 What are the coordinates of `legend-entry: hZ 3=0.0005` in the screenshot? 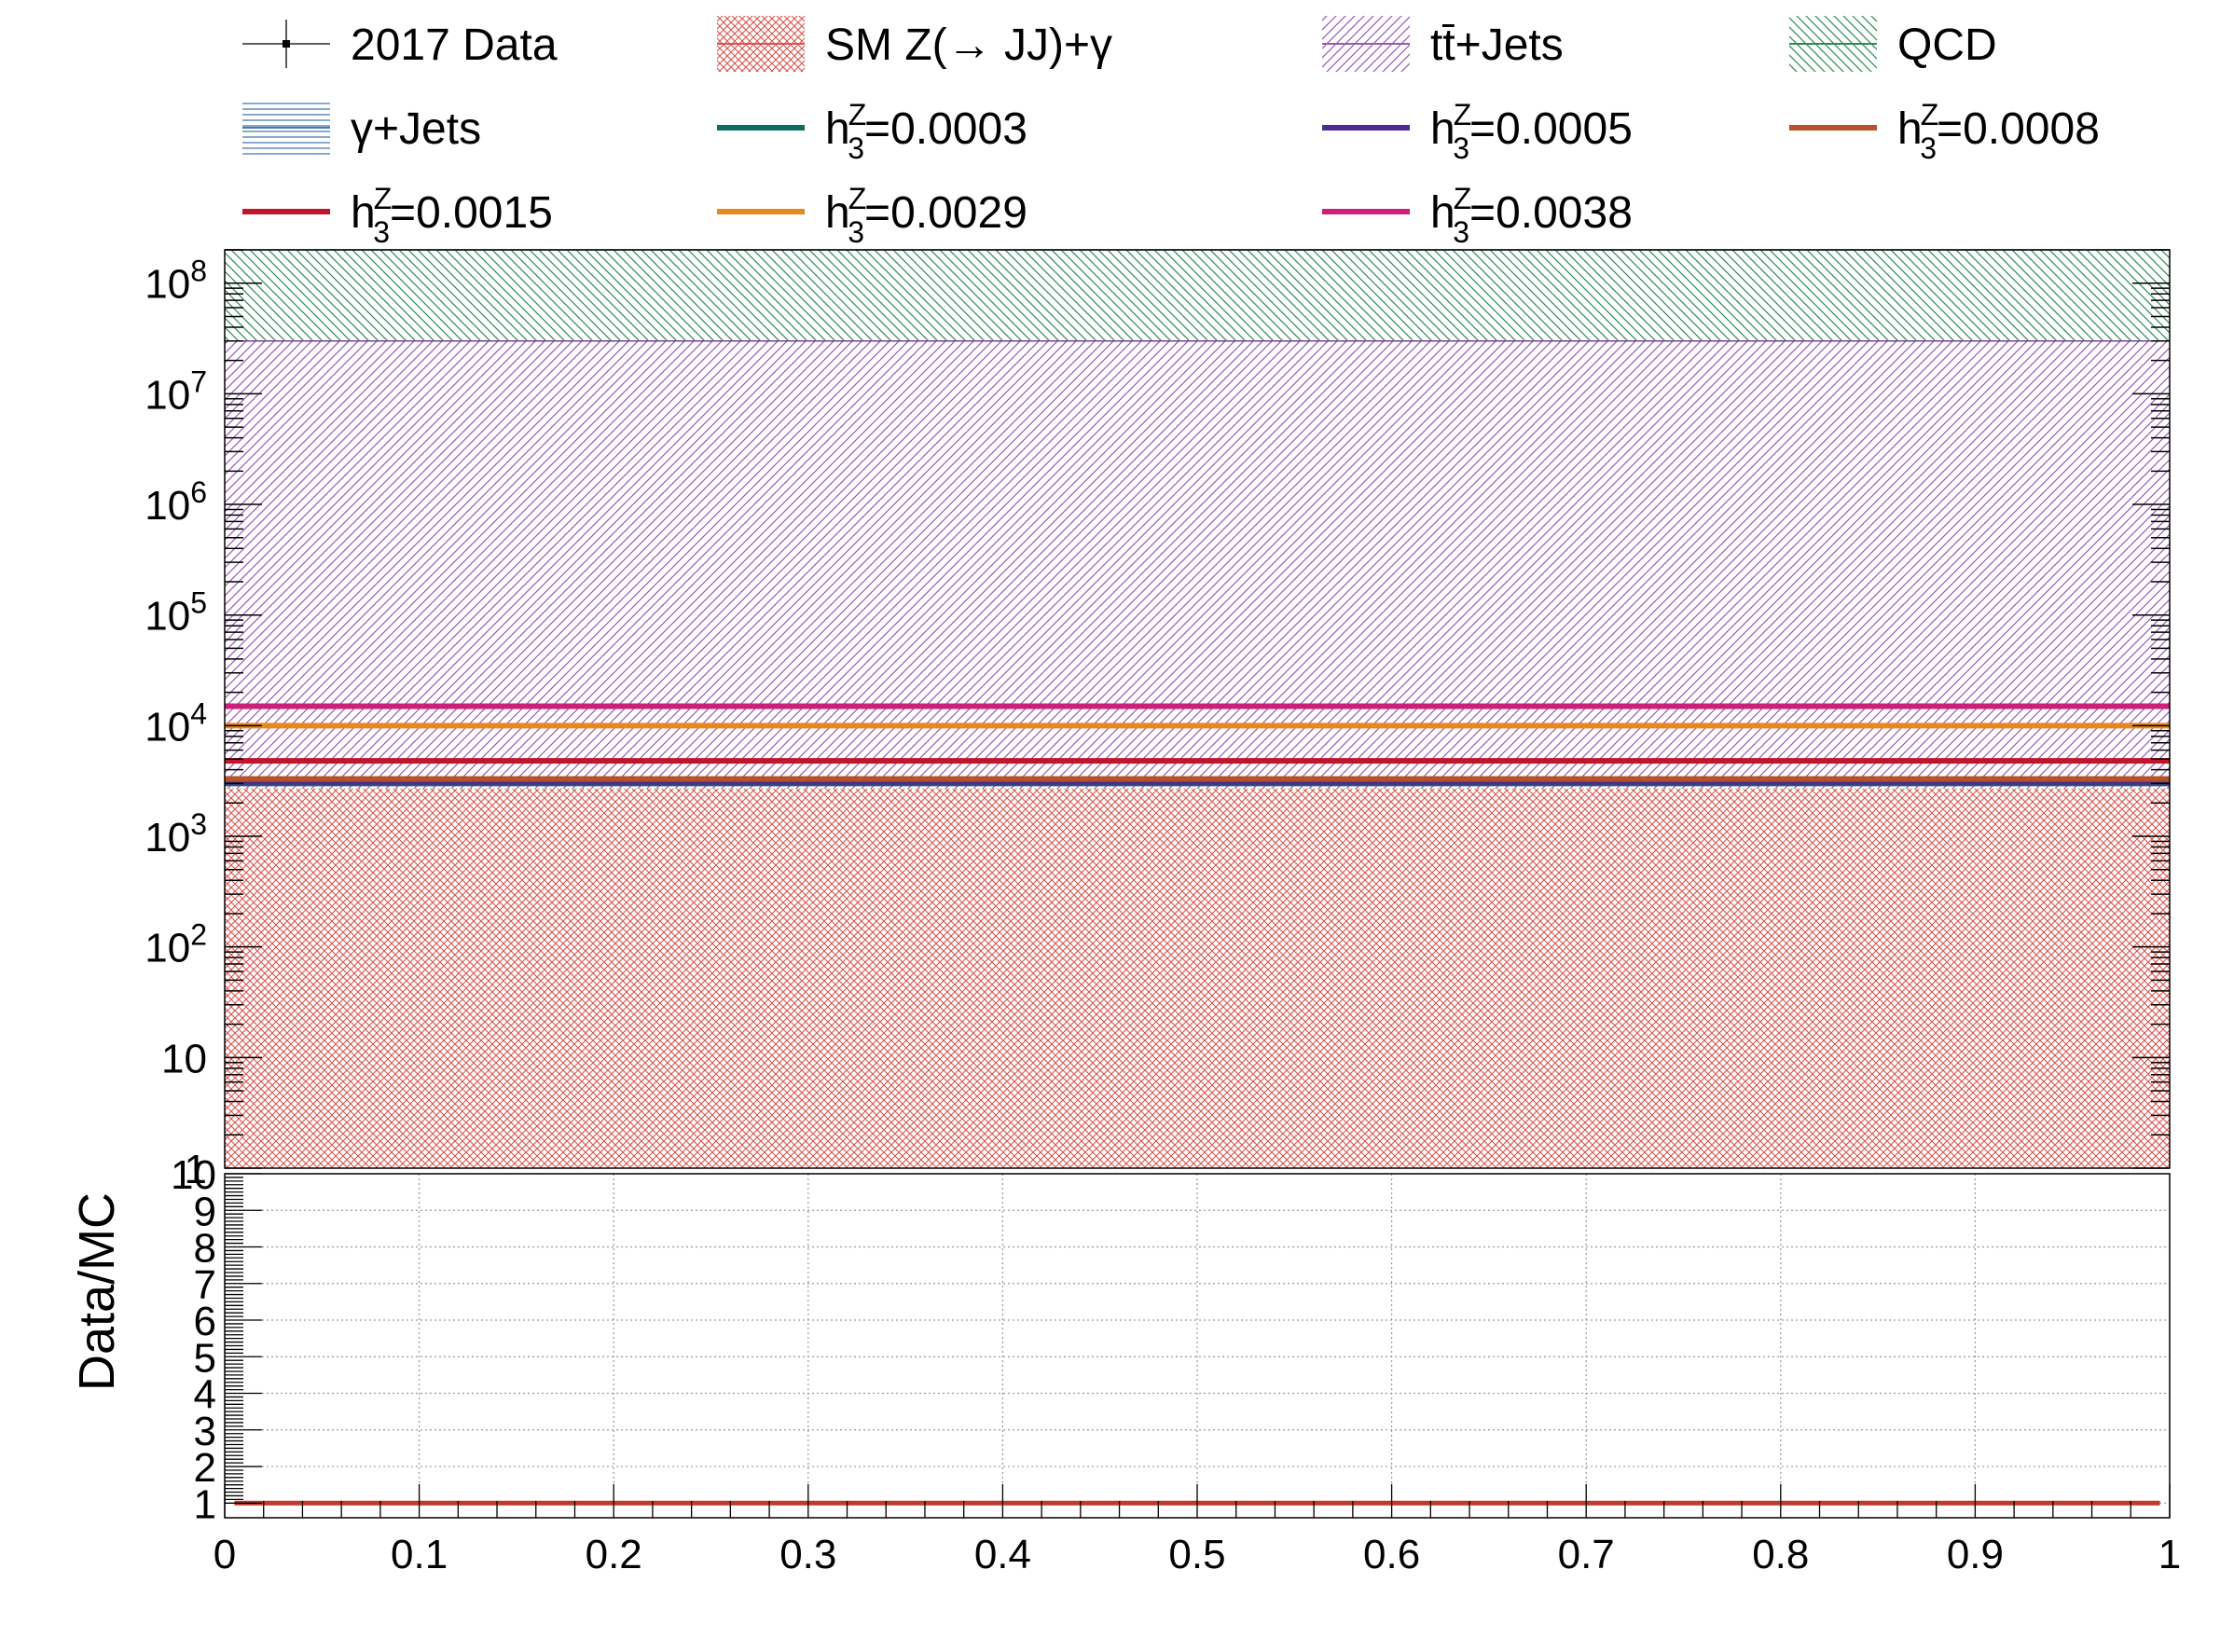 It's located at (1477, 131).